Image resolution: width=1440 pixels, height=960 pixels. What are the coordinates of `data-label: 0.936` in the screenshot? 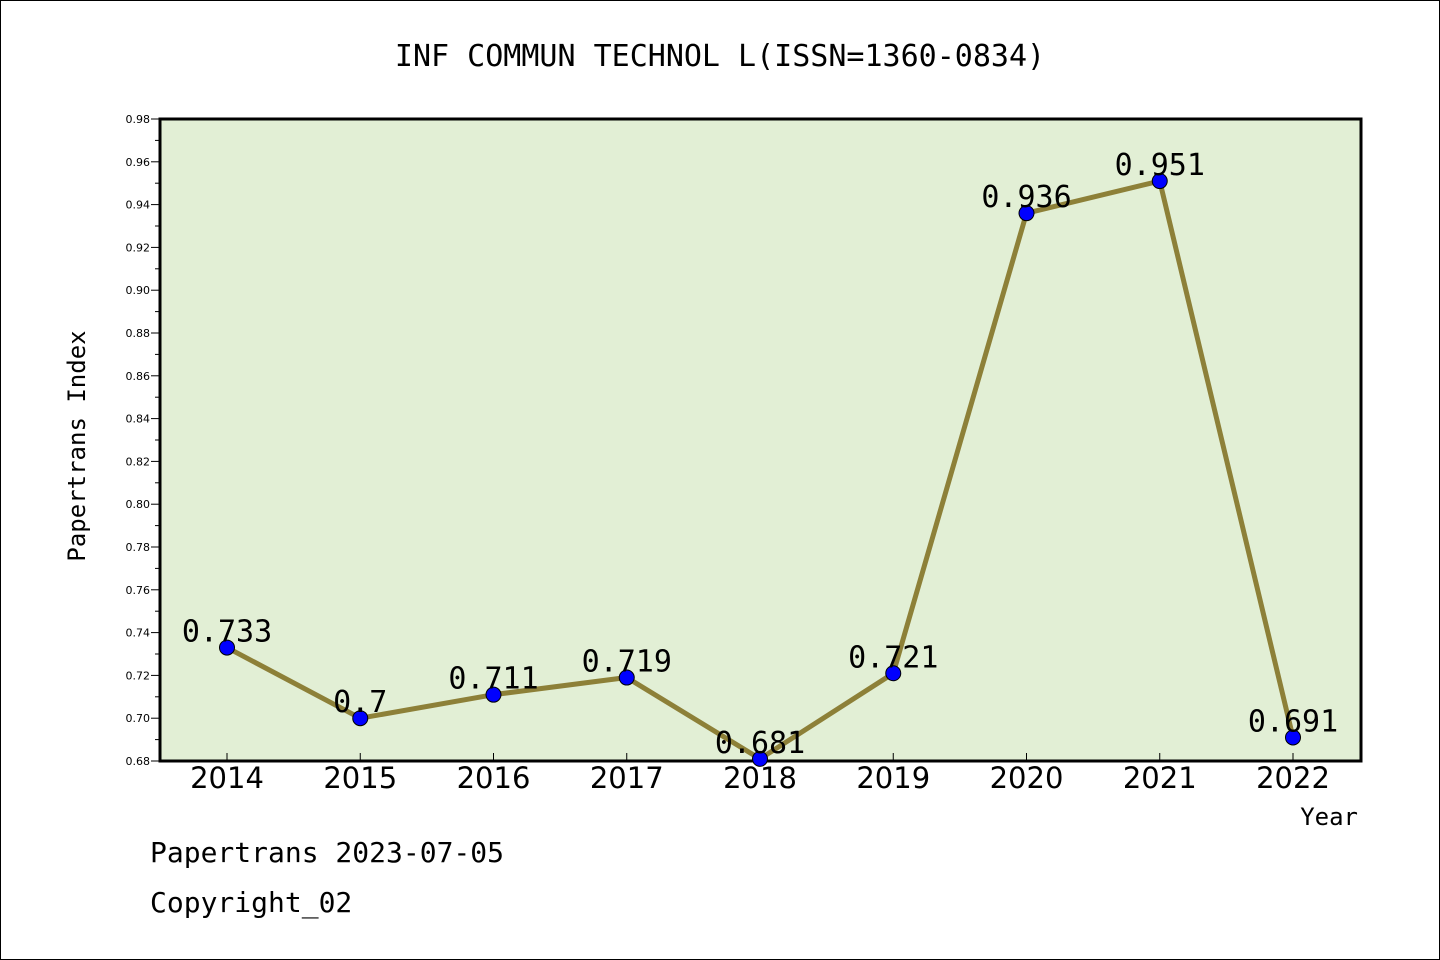 It's located at (1026, 197).